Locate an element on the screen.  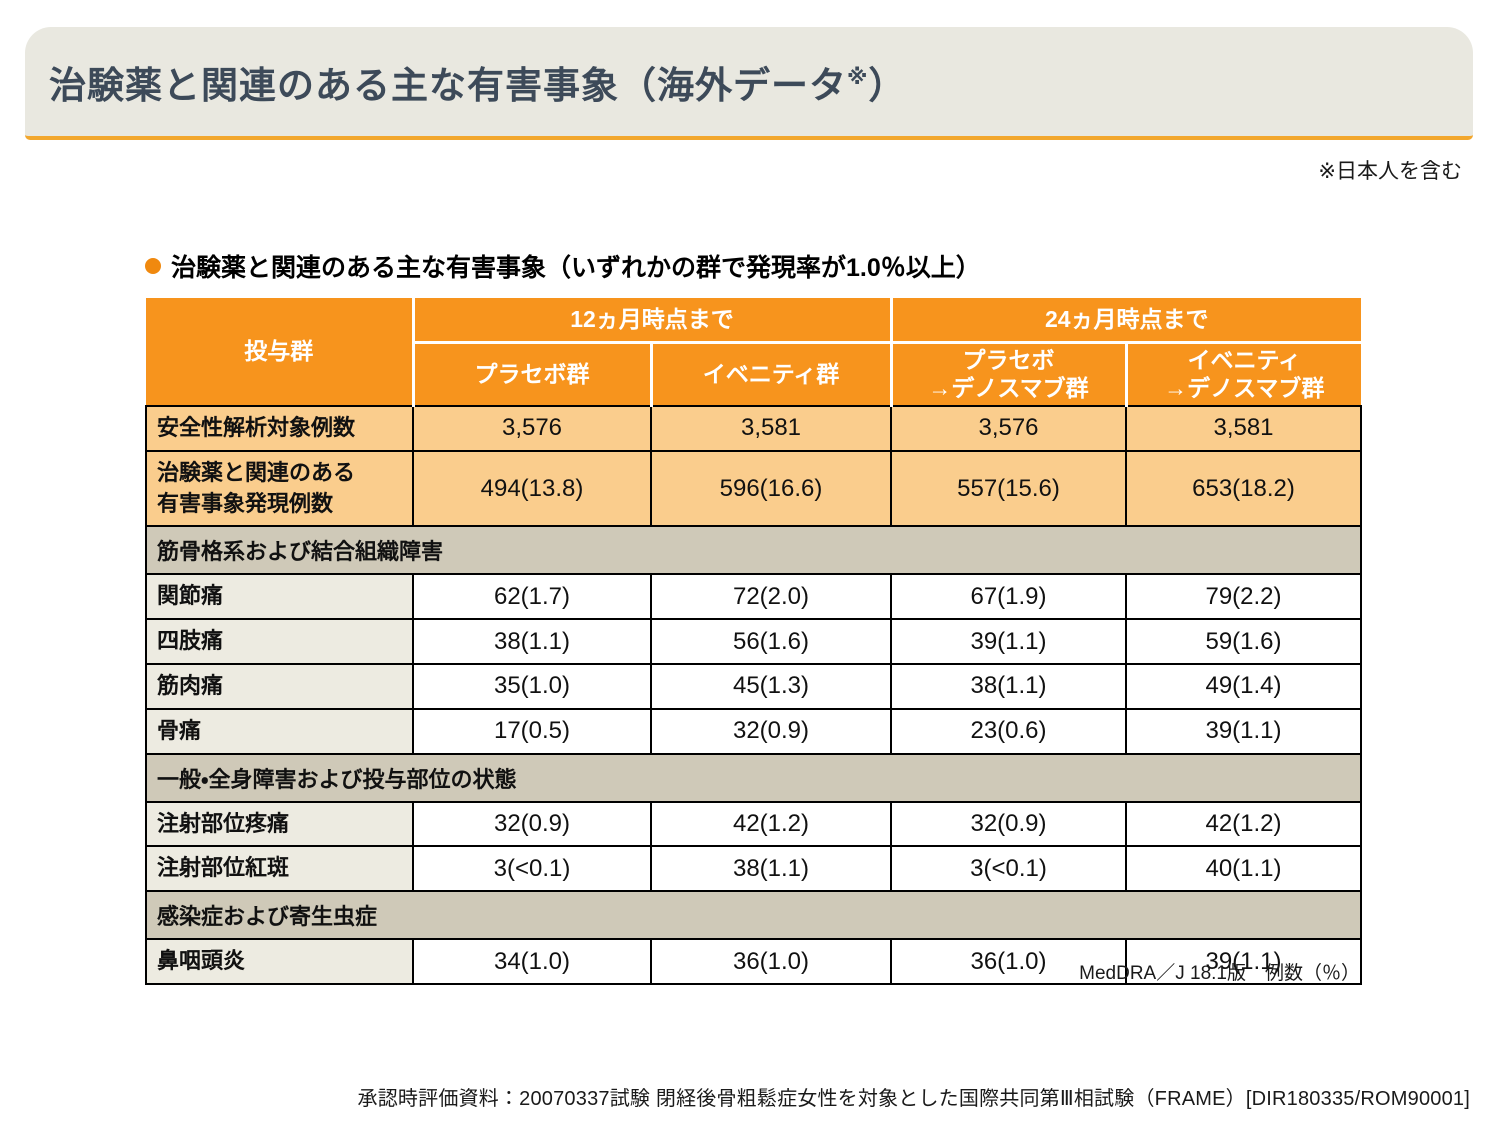
row-label: 関節痛 is located at coordinates (279, 597).